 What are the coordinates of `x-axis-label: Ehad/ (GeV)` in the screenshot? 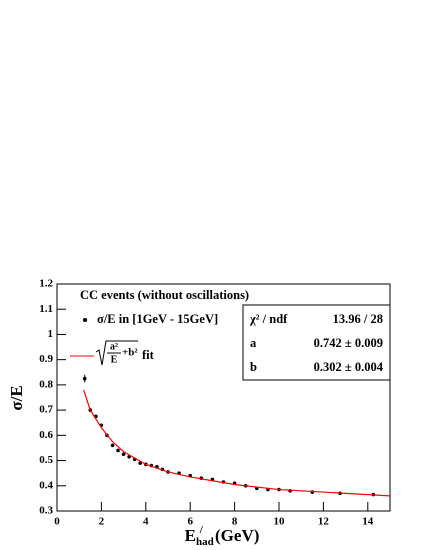 It's located at (222, 536).